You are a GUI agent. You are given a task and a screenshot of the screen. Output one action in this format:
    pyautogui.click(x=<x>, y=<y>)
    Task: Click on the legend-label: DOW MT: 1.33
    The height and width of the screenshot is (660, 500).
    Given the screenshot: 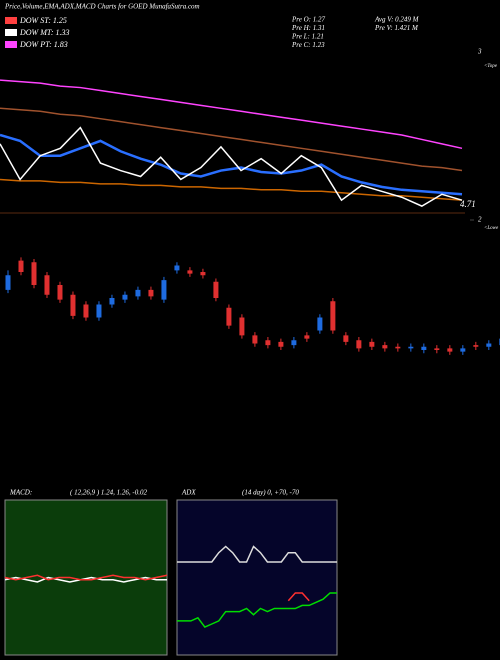 What is the action you would take?
    pyautogui.click(x=44, y=32)
    